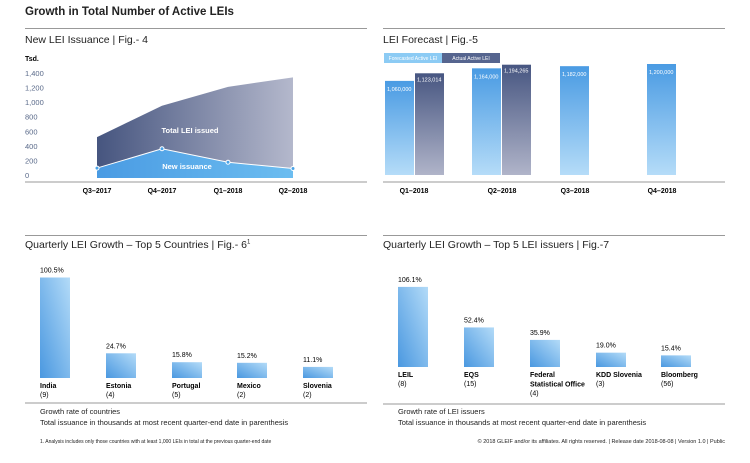 The width and height of the screenshot is (750, 463). I want to click on category-label: Mexico, so click(249, 386).